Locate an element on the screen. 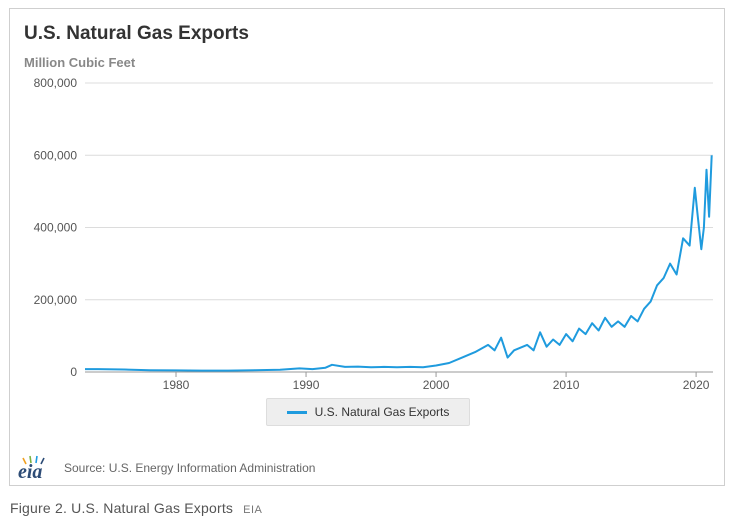 The image size is (736, 522). eia-logo: eia is located at coordinates (35, 469).